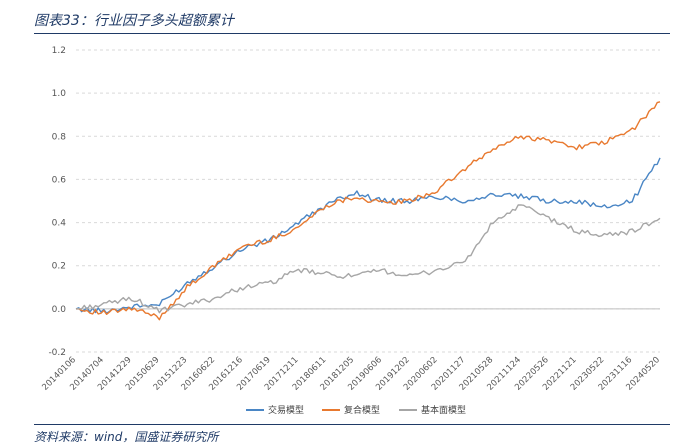 The height and width of the screenshot is (445, 688). Describe the element at coordinates (57, 353) in the screenshot. I see `y-tick-label: -0.2` at that location.